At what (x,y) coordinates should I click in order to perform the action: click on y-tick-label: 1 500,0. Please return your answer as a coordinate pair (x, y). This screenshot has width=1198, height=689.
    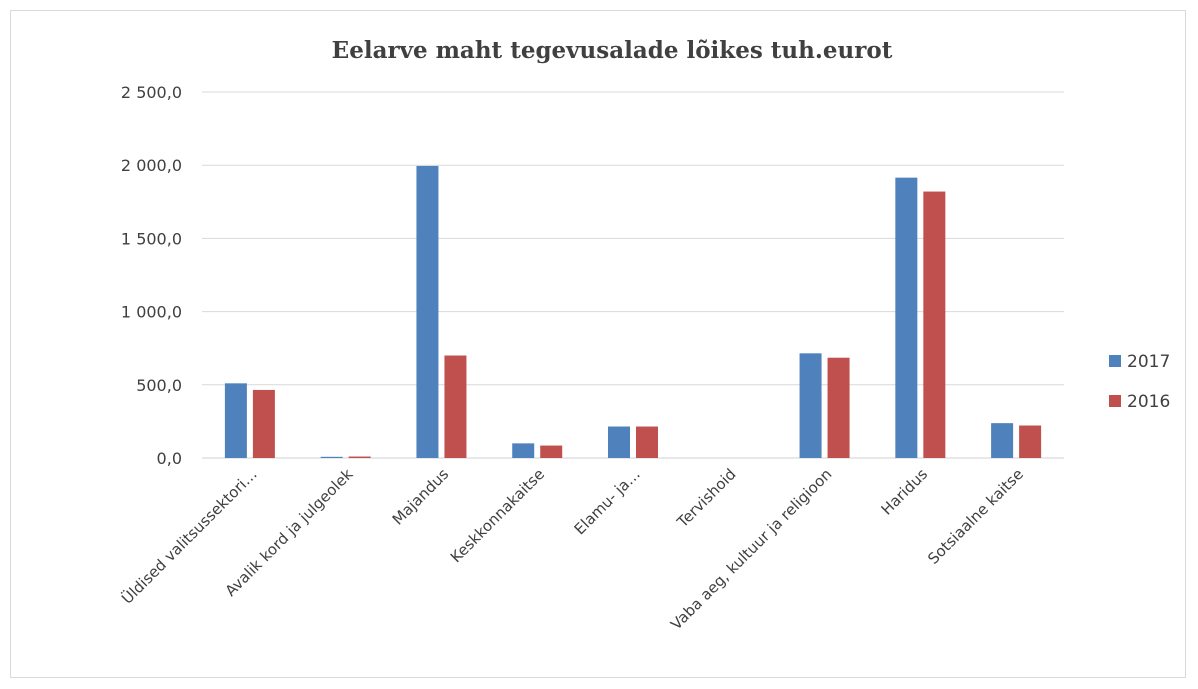
    Looking at the image, I should click on (151, 238).